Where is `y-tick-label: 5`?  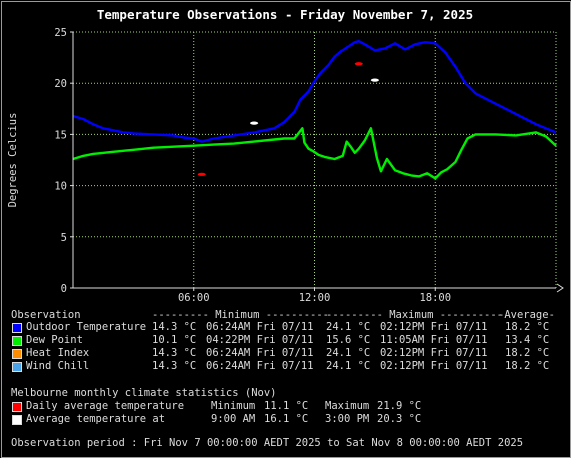 y-tick-label: 5 is located at coordinates (64, 238).